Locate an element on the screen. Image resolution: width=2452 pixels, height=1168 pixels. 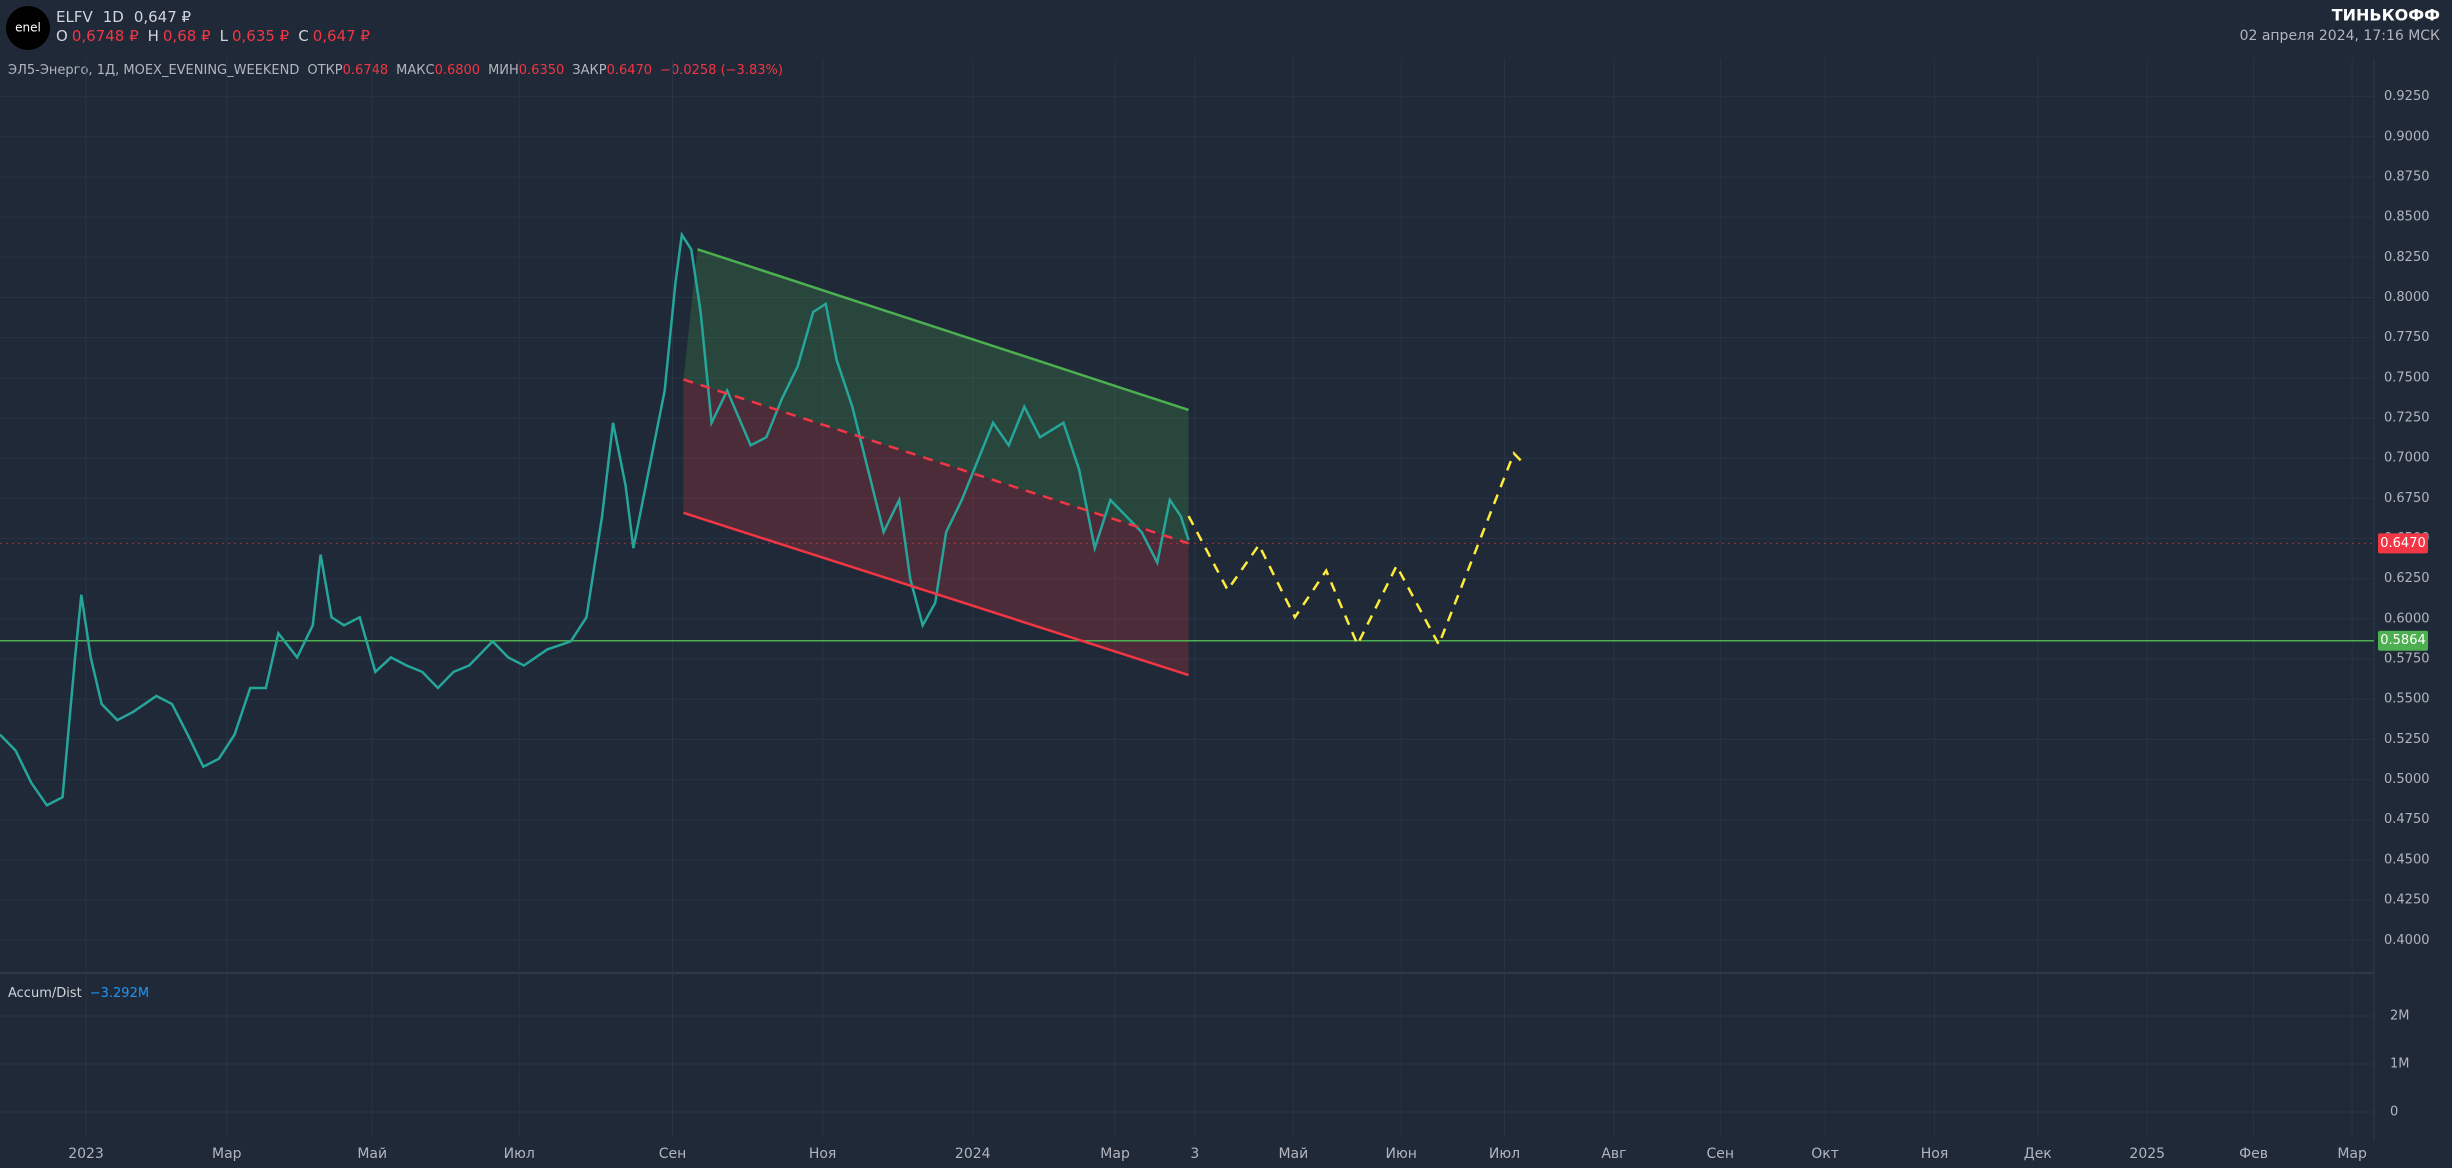
y-tick-label: 0.4250 is located at coordinates (2407, 900).